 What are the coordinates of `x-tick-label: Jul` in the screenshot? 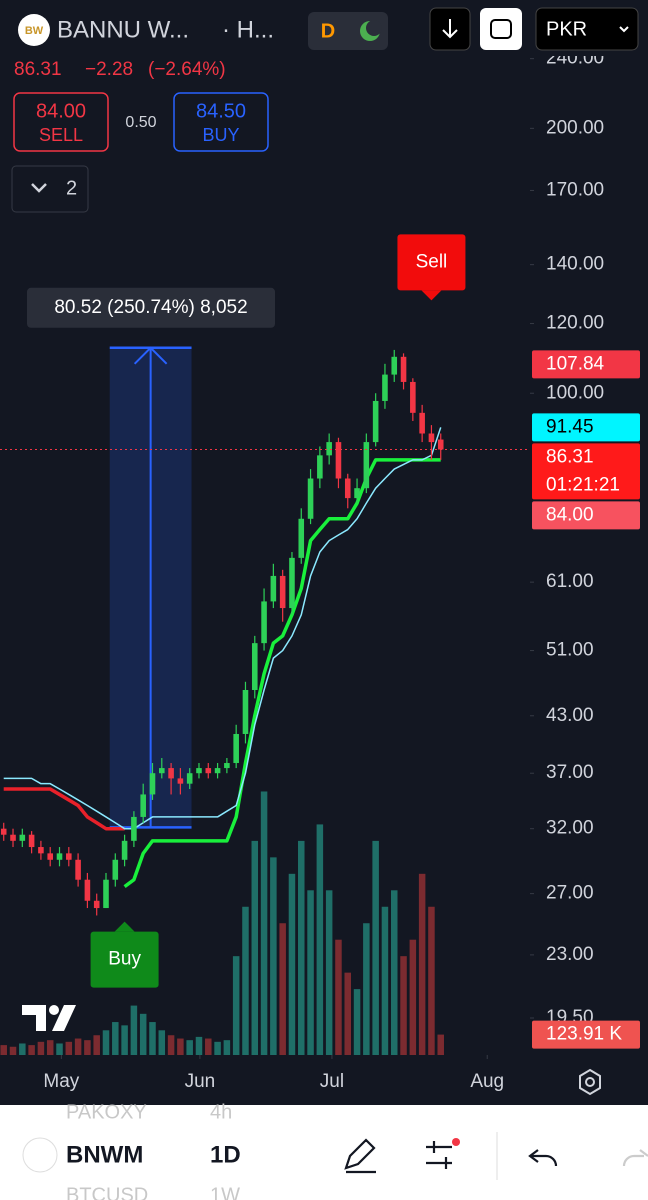 It's located at (332, 1081).